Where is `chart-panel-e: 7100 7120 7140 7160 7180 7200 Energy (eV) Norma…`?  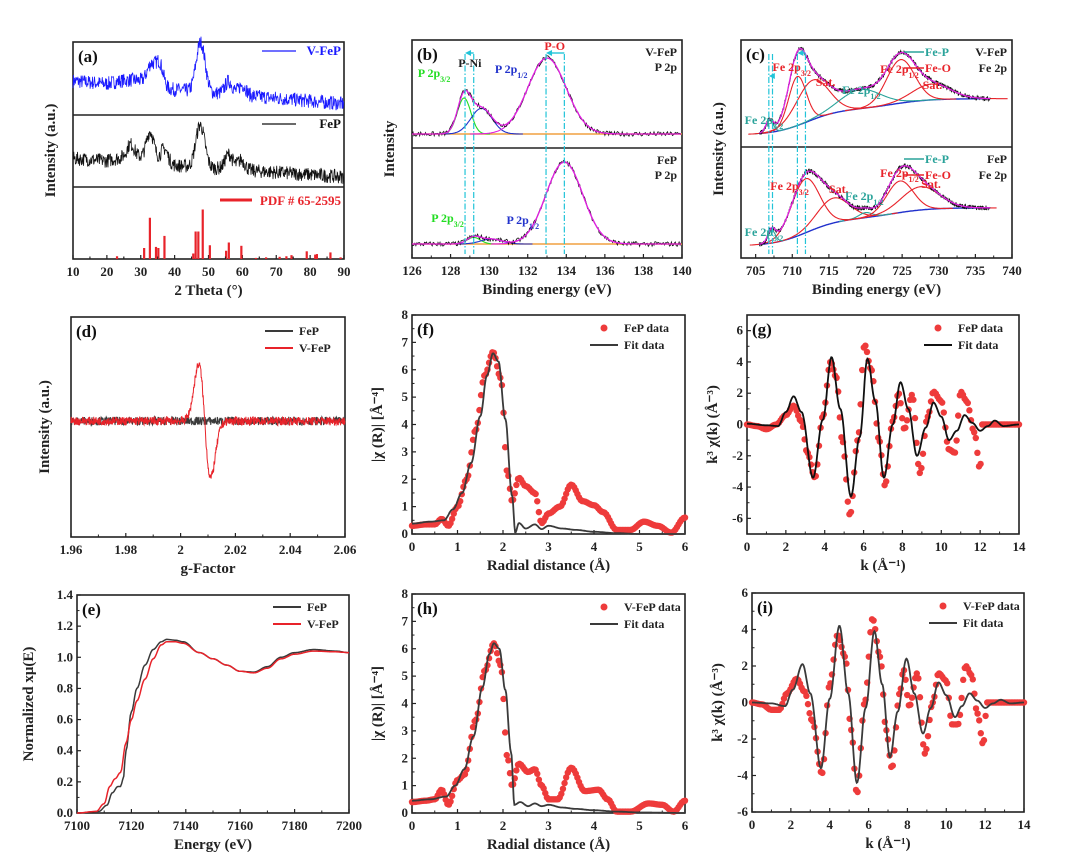
chart-panel-e: 7100 7120 7140 7160 7180 7200 Energy (eV) Norma… is located at coordinates (191, 720).